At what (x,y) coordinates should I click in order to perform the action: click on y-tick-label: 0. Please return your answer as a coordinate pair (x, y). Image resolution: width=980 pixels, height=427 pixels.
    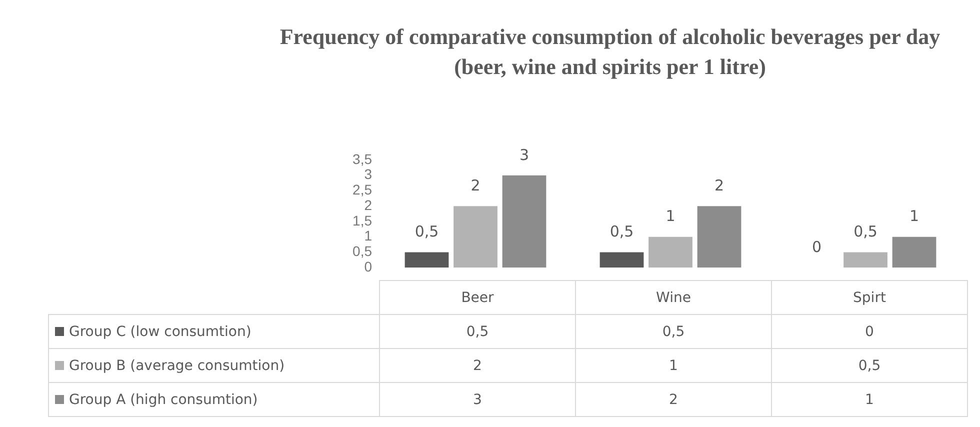
    Looking at the image, I should click on (368, 266).